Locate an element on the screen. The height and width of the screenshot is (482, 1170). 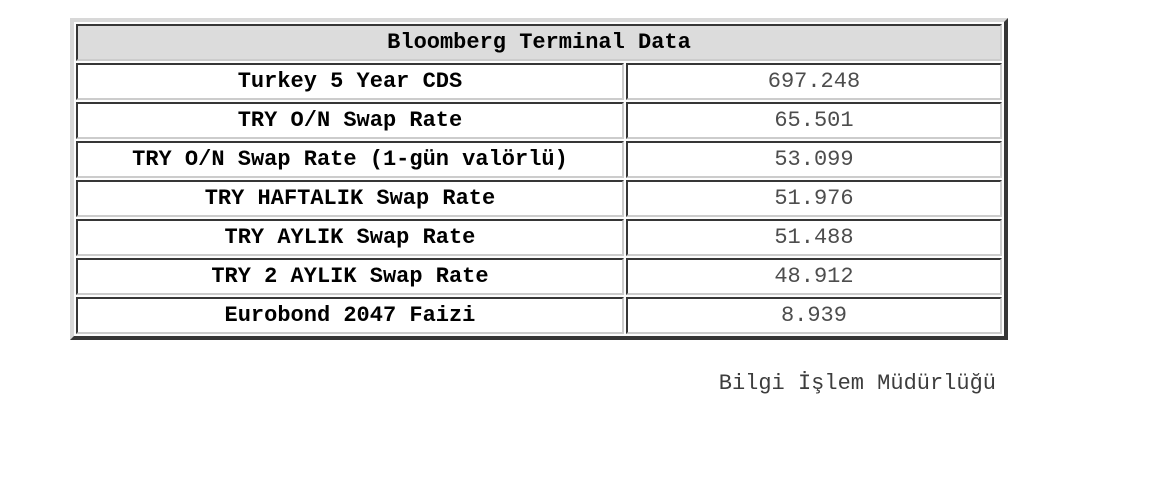
metric-name-cell: Eurobond 2047 Faizi is located at coordinates (350, 315).